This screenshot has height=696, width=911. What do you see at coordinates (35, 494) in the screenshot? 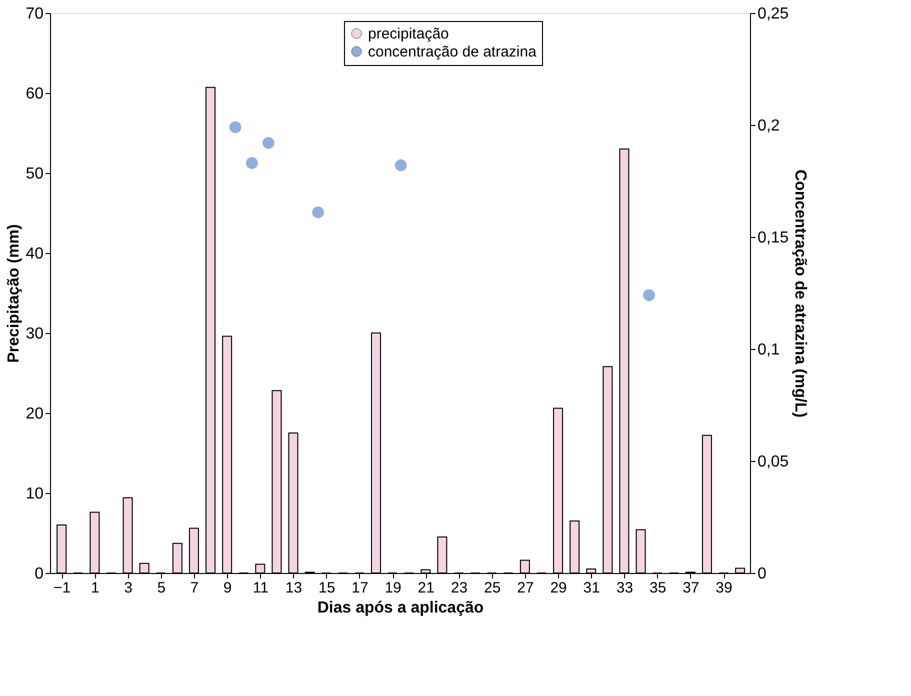
I see `y-tick-label: 10` at bounding box center [35, 494].